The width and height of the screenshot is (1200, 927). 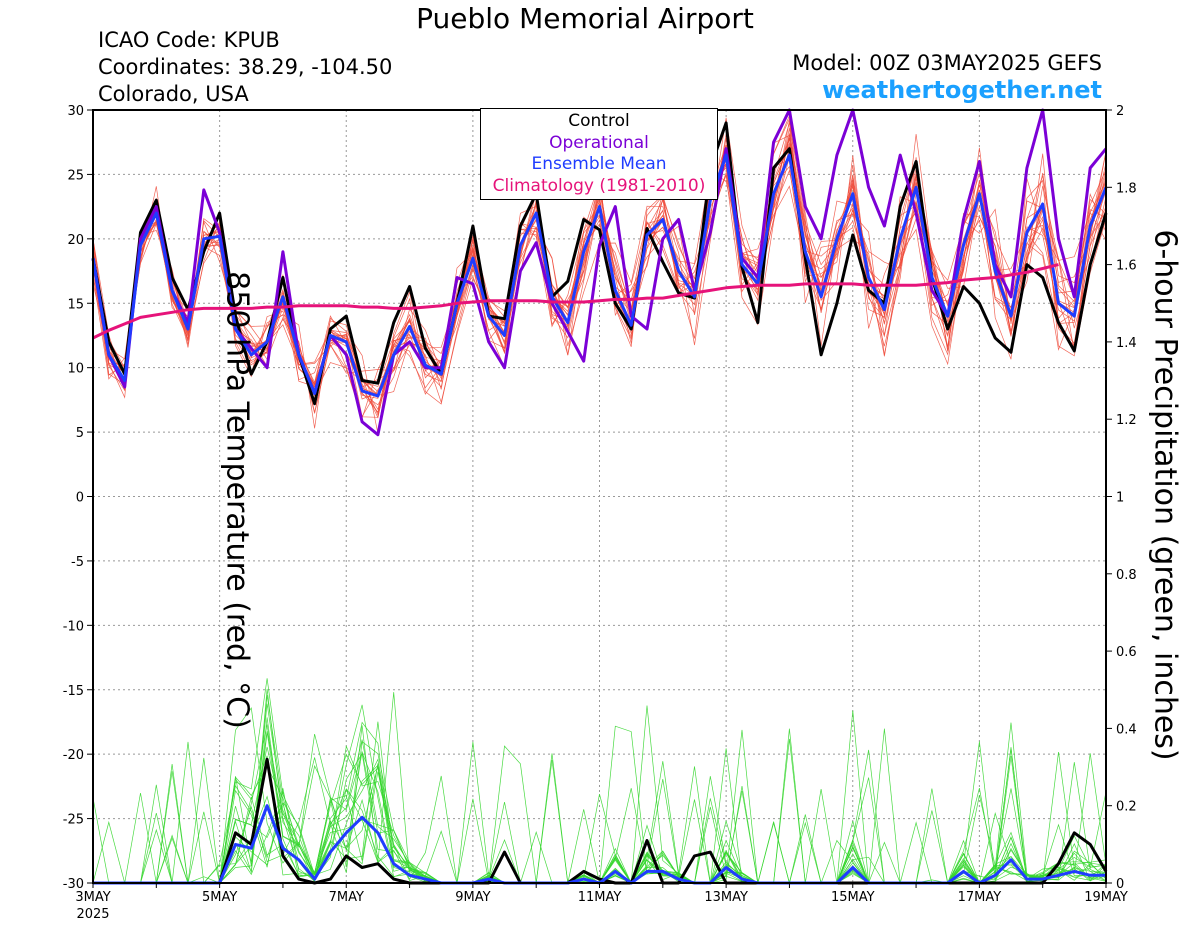 I want to click on y-tick-label: 30, so click(x=75, y=111).